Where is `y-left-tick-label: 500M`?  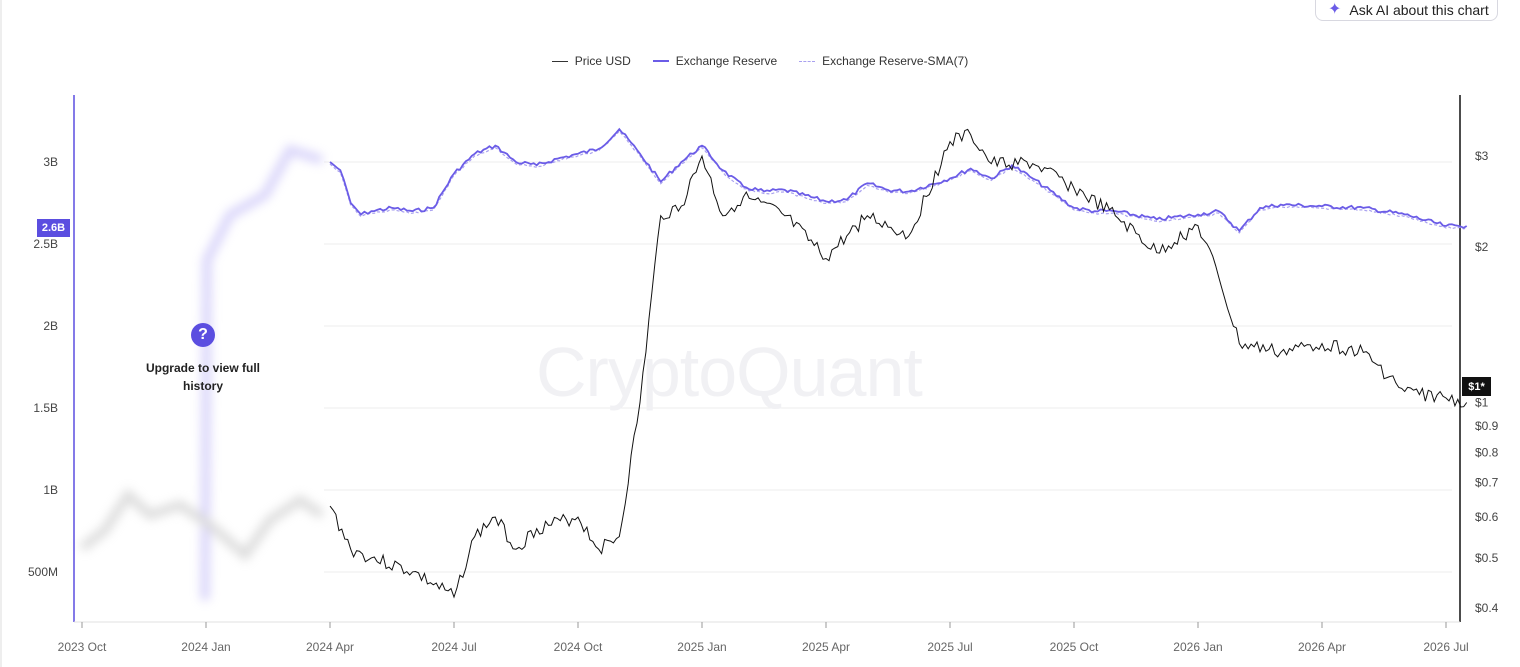 y-left-tick-label: 500M is located at coordinates (43, 572).